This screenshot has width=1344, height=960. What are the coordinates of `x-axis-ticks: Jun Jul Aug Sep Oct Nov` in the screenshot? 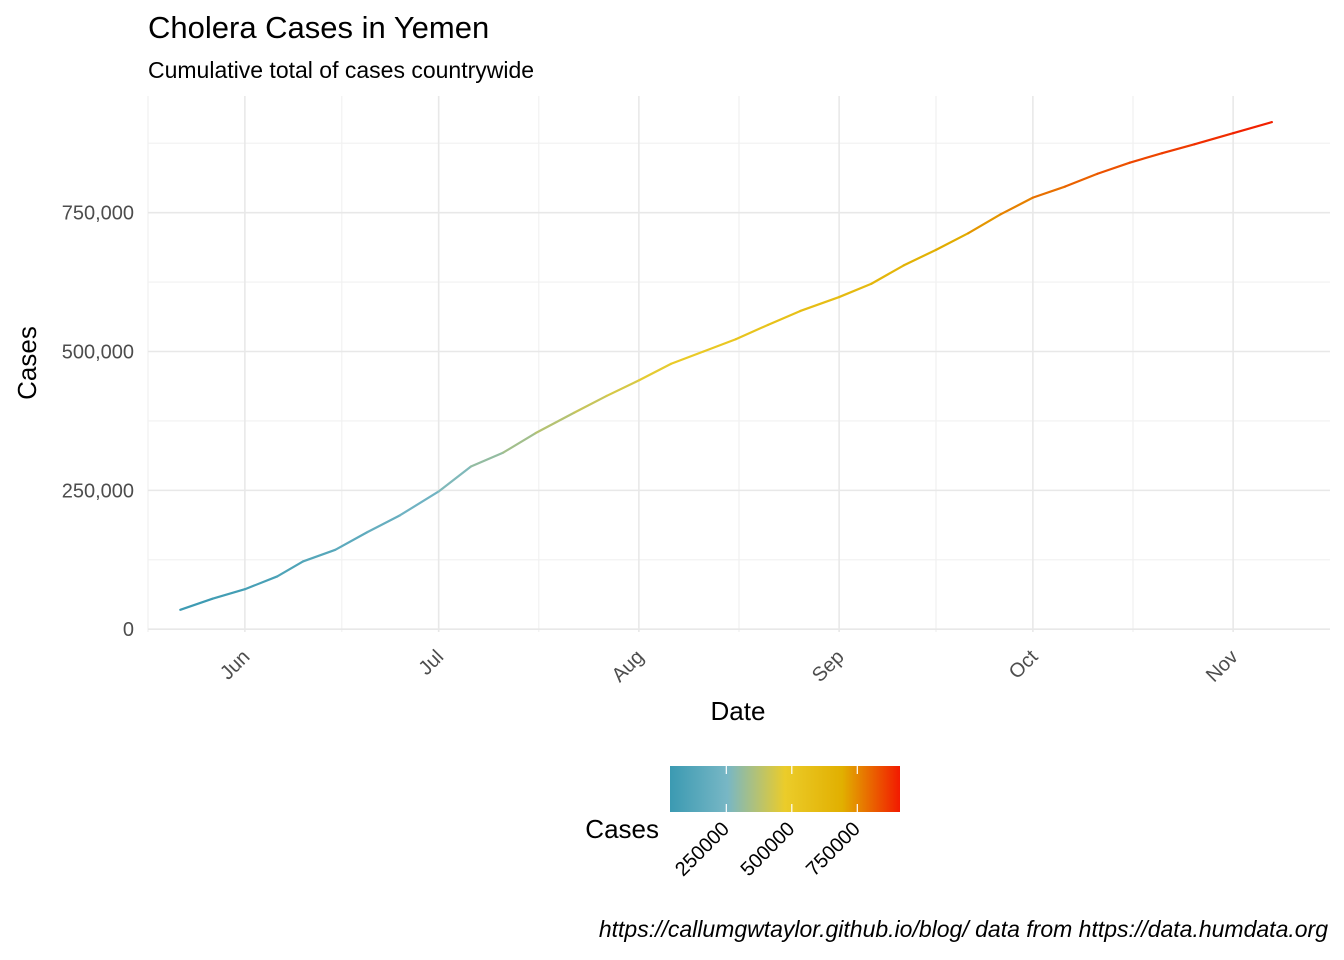 It's located at (729, 666).